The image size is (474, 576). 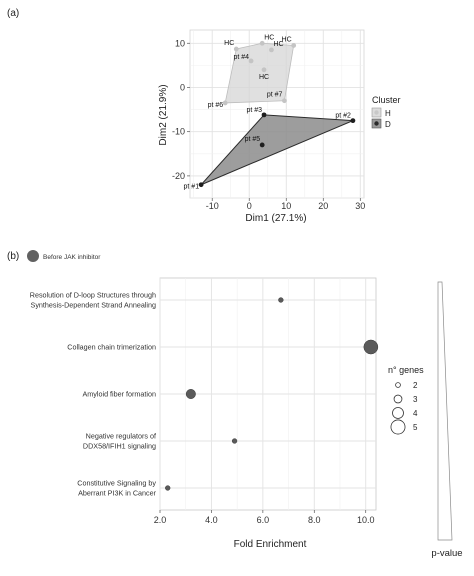 What do you see at coordinates (119, 446) in the screenshot?
I see `enrichment-category-label: DDX58/IFIH1 signaling` at bounding box center [119, 446].